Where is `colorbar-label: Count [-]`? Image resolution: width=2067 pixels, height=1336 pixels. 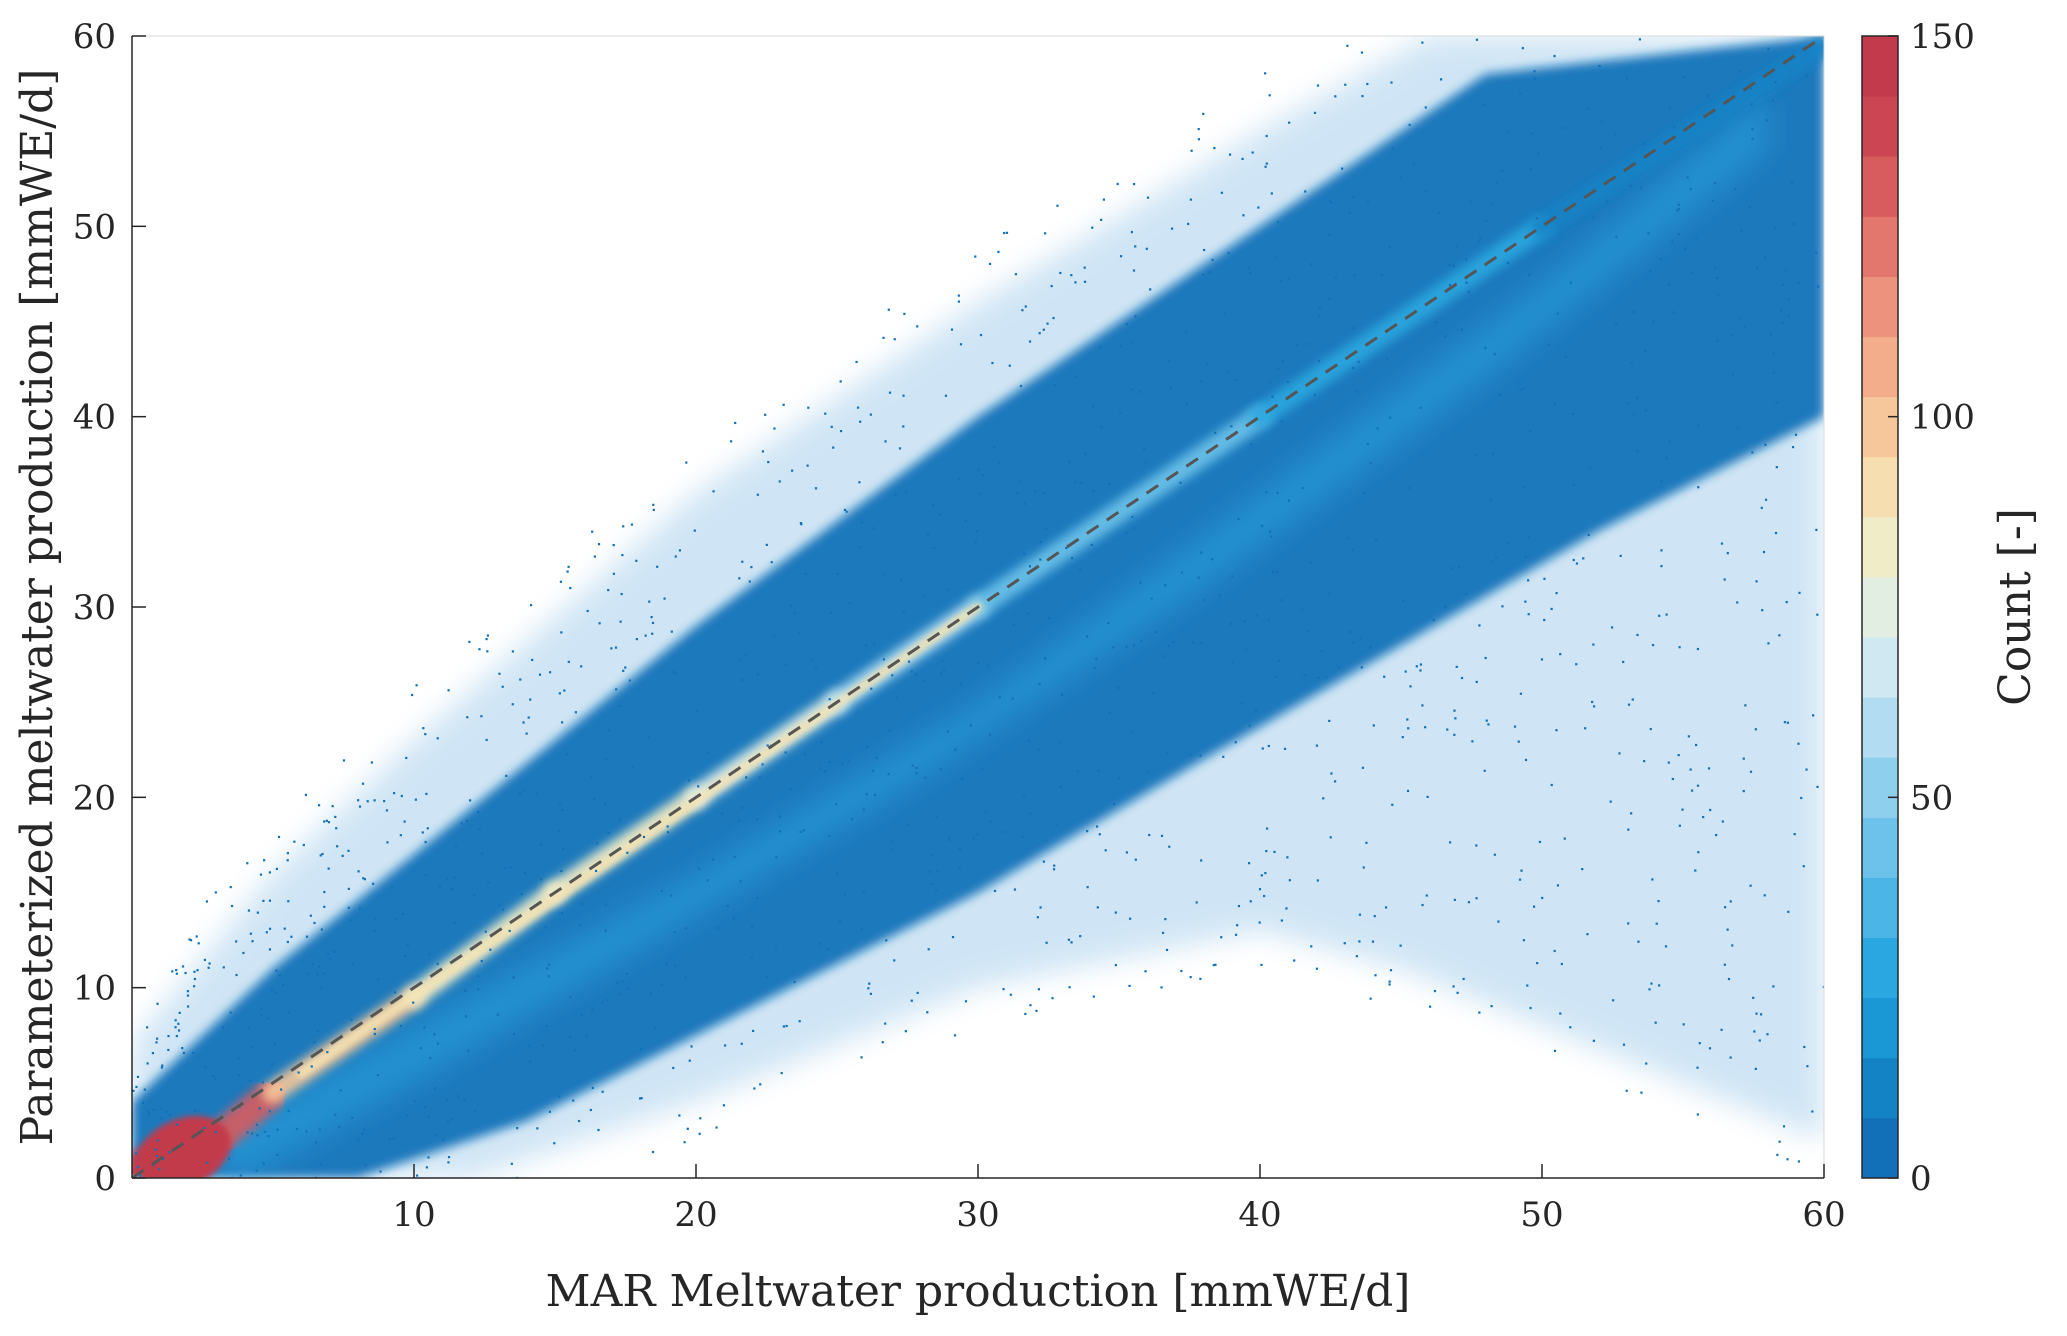 colorbar-label: Count [-] is located at coordinates (2015, 607).